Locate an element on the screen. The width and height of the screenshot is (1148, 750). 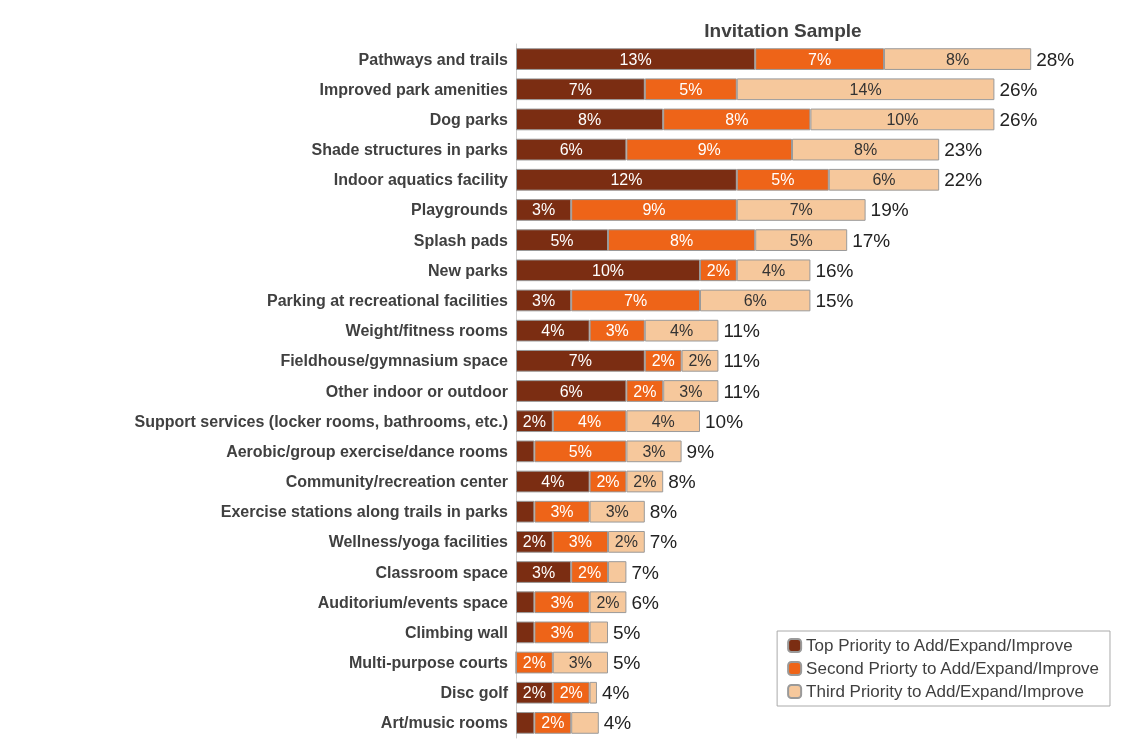
data-label: 12% is located at coordinates (626, 180).